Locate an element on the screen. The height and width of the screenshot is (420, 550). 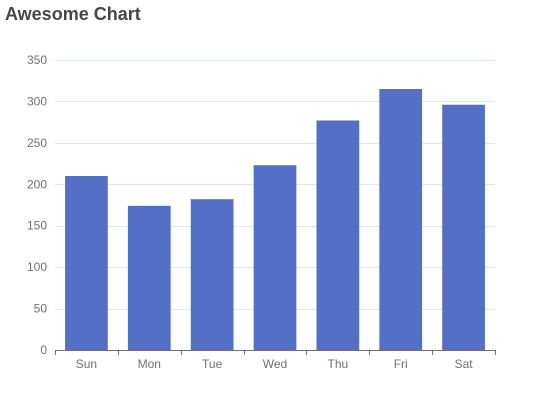
x-axis-labels: Sun Mon Tue Wed Thu Fri Sat is located at coordinates (274, 364).